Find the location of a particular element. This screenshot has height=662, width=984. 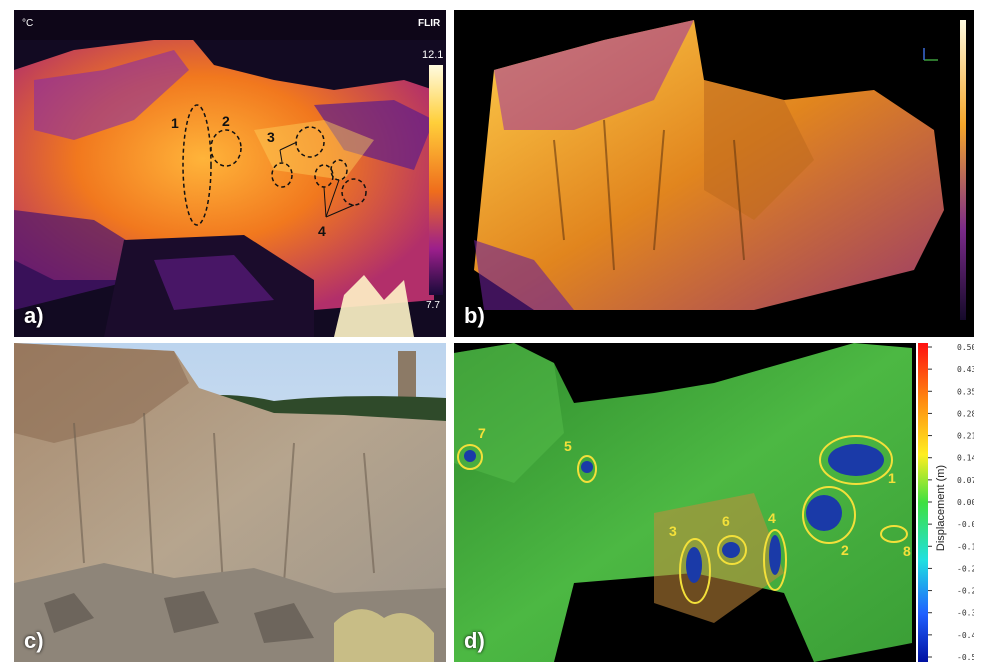

scale-min-label: 7.7 is located at coordinates (433, 305).